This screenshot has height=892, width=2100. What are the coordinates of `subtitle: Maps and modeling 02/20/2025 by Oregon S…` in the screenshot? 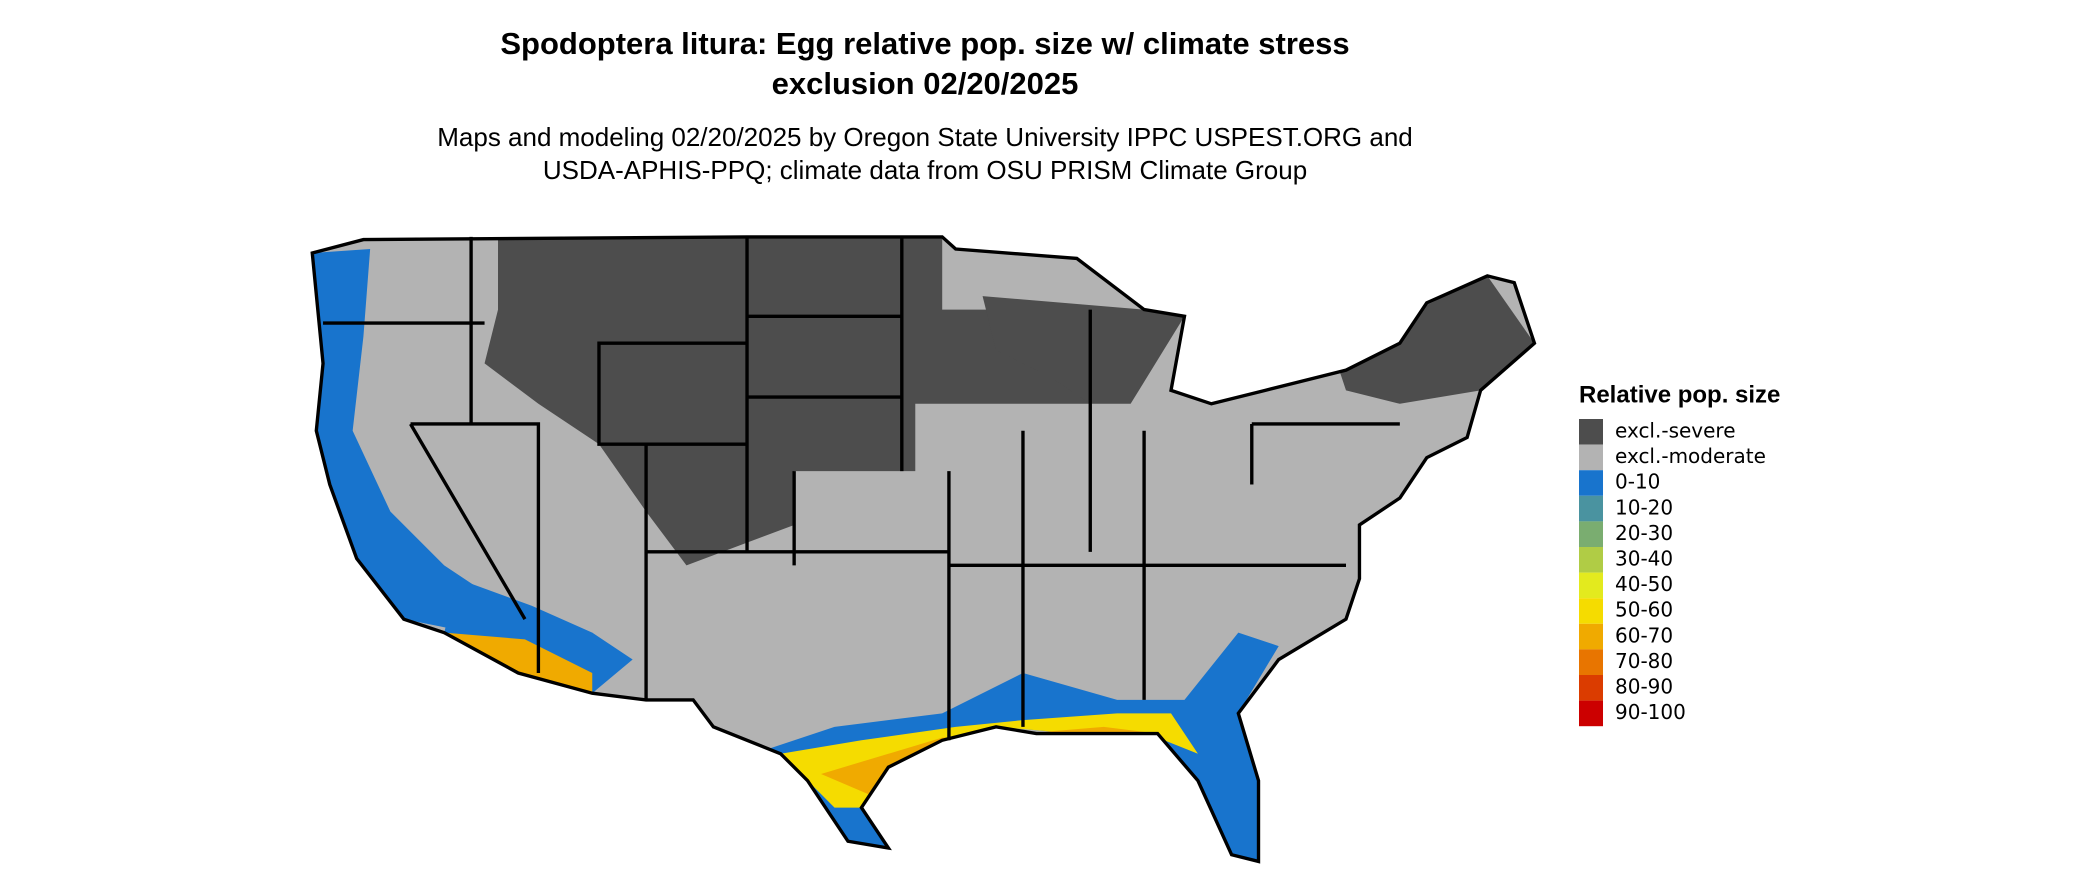 It's located at (925, 137).